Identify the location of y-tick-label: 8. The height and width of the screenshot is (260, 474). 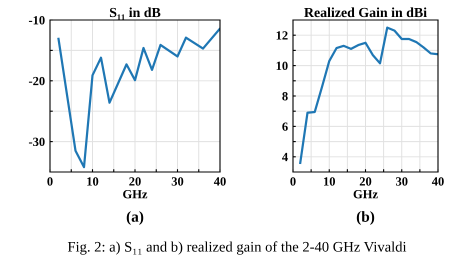
(285, 96).